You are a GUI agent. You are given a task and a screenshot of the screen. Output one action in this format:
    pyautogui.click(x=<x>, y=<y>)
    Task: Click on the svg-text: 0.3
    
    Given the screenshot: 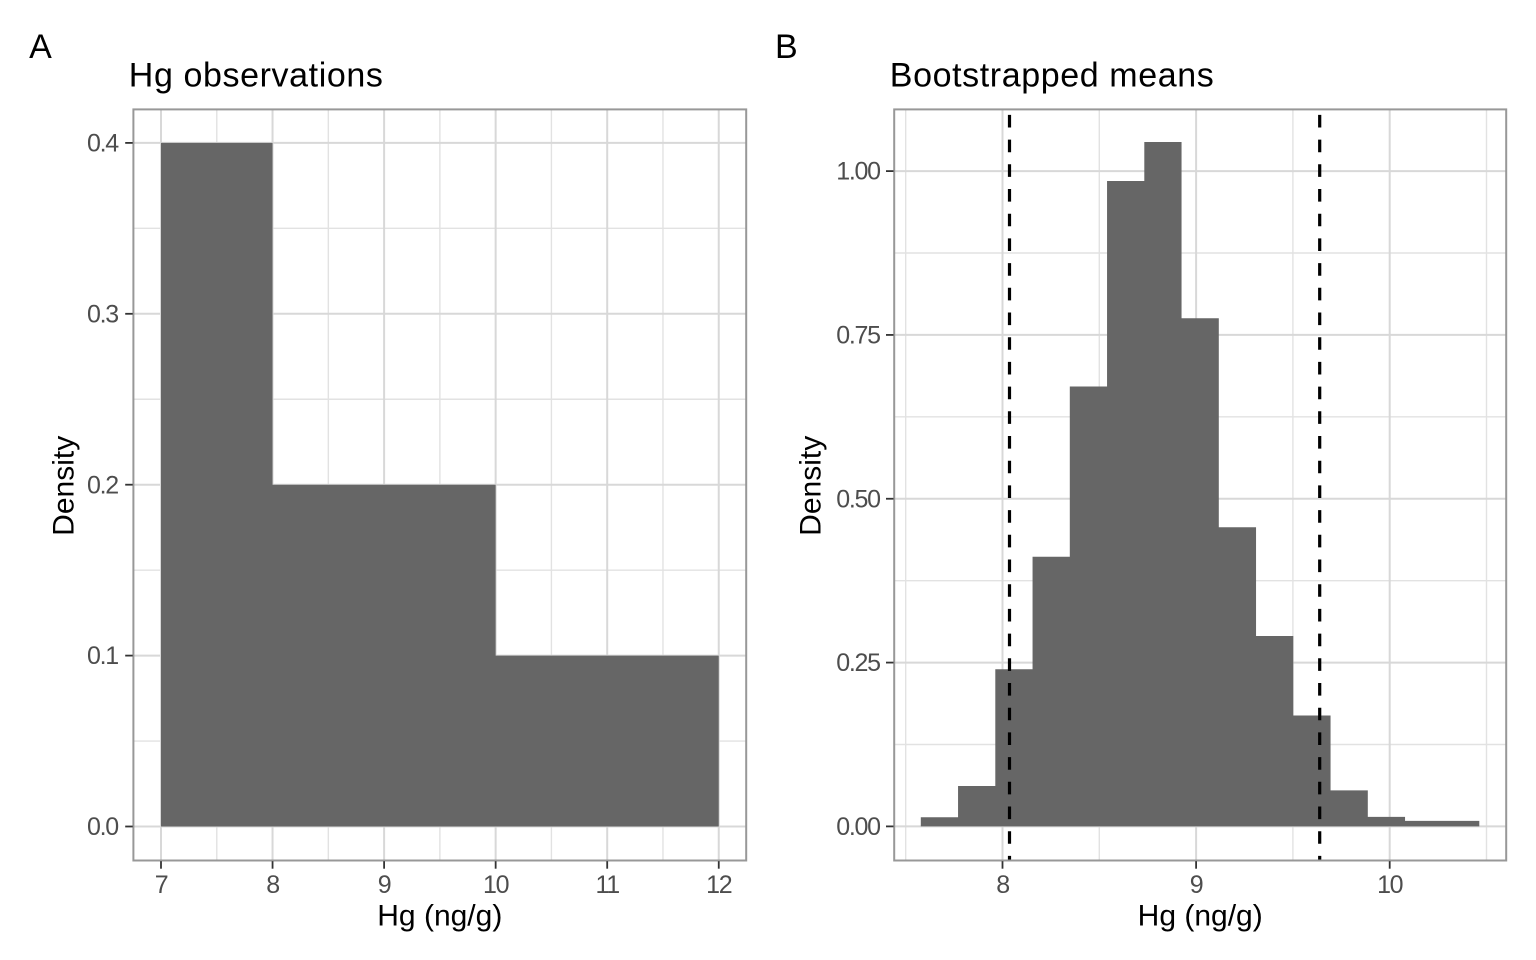 What is the action you would take?
    pyautogui.click(x=102, y=314)
    